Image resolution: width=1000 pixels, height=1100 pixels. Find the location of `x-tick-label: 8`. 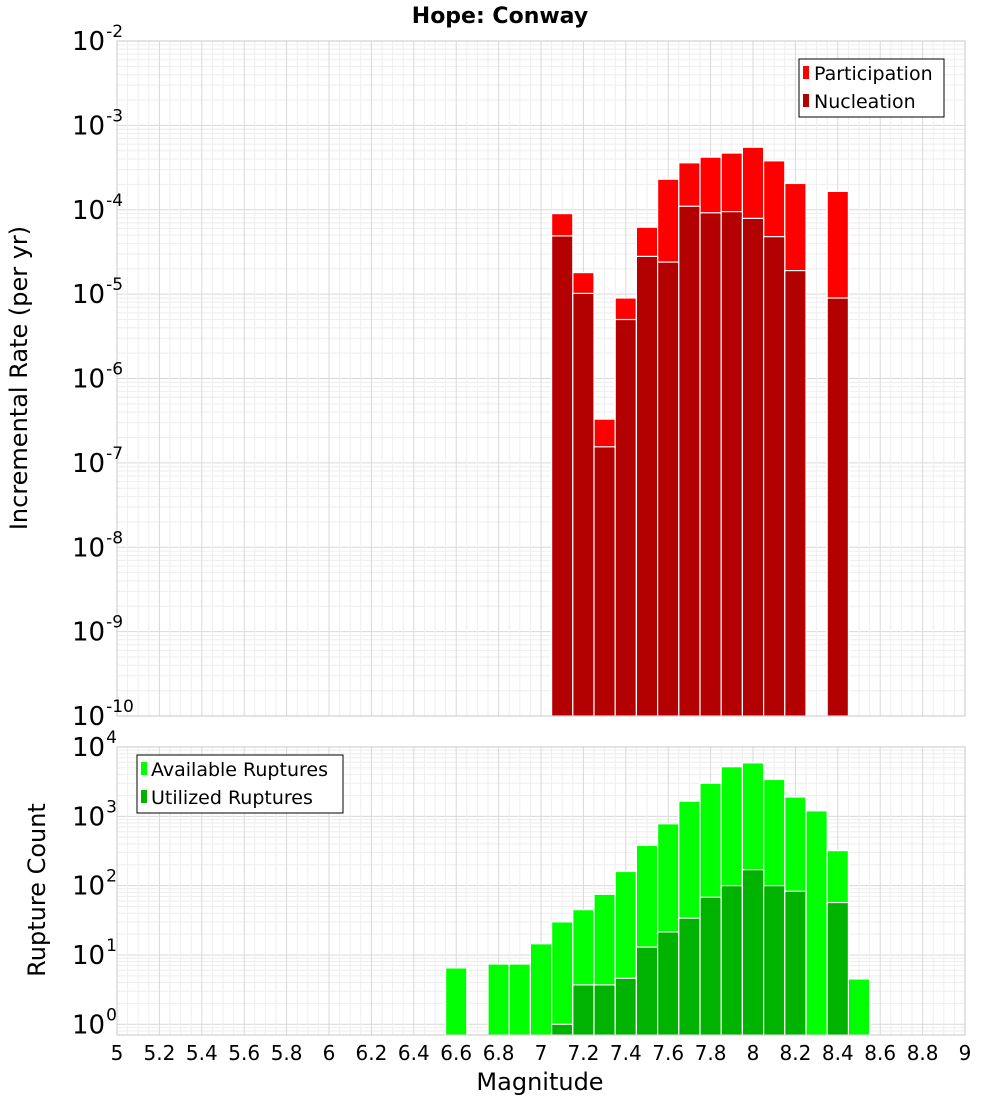

x-tick-label: 8 is located at coordinates (753, 1053).